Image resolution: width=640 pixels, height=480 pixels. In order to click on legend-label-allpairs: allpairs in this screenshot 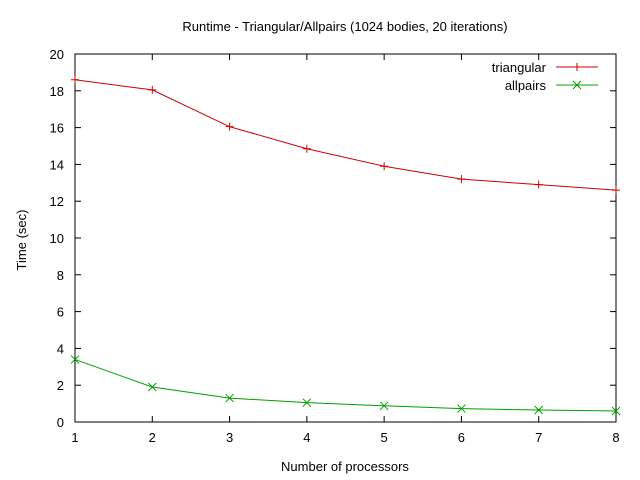, I will do `click(526, 85)`.